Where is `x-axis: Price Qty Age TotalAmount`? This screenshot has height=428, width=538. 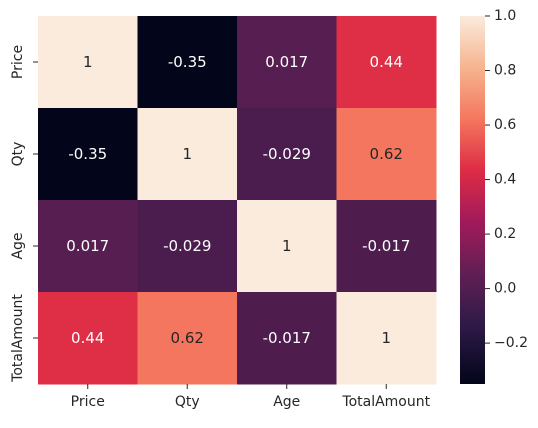 x-axis: Price Qty Age TotalAmount is located at coordinates (251, 397).